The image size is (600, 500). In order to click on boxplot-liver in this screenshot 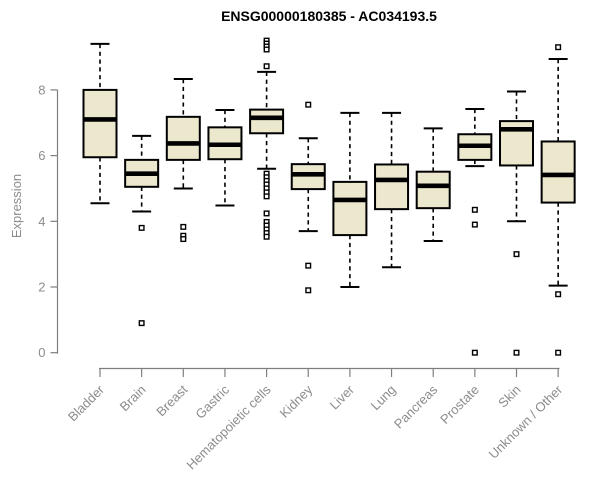, I will do `click(350, 199)`.